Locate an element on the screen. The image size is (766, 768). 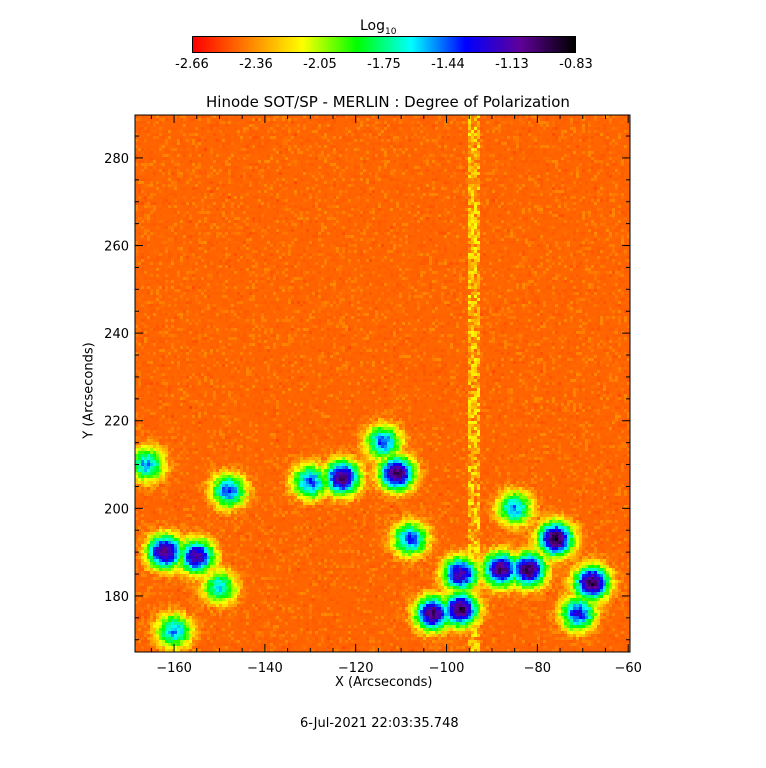
colorbar-tick-label: -1.13 is located at coordinates (512, 64).